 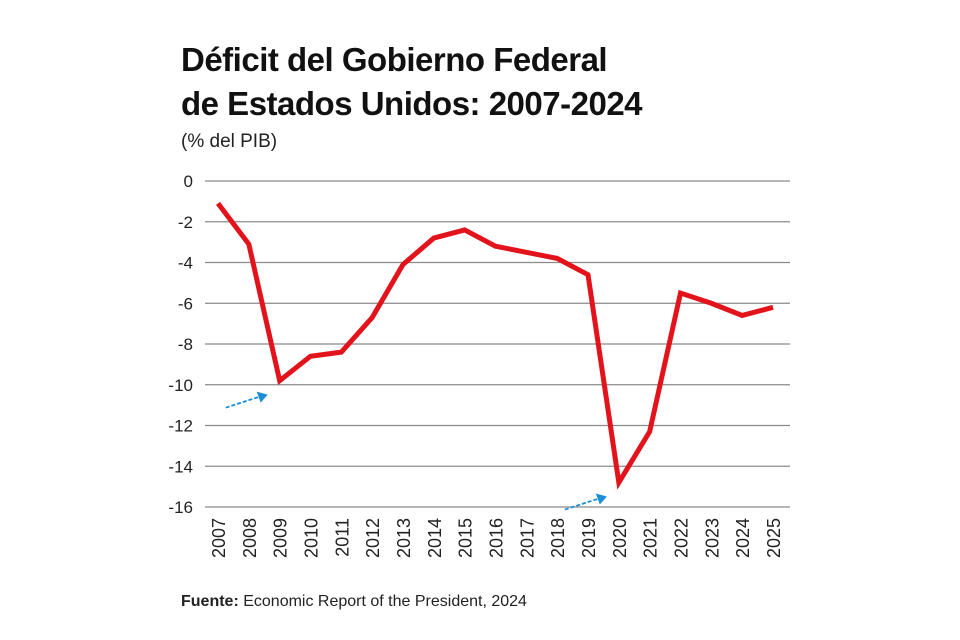 What do you see at coordinates (180, 385) in the screenshot?
I see `y-tick-label: -10` at bounding box center [180, 385].